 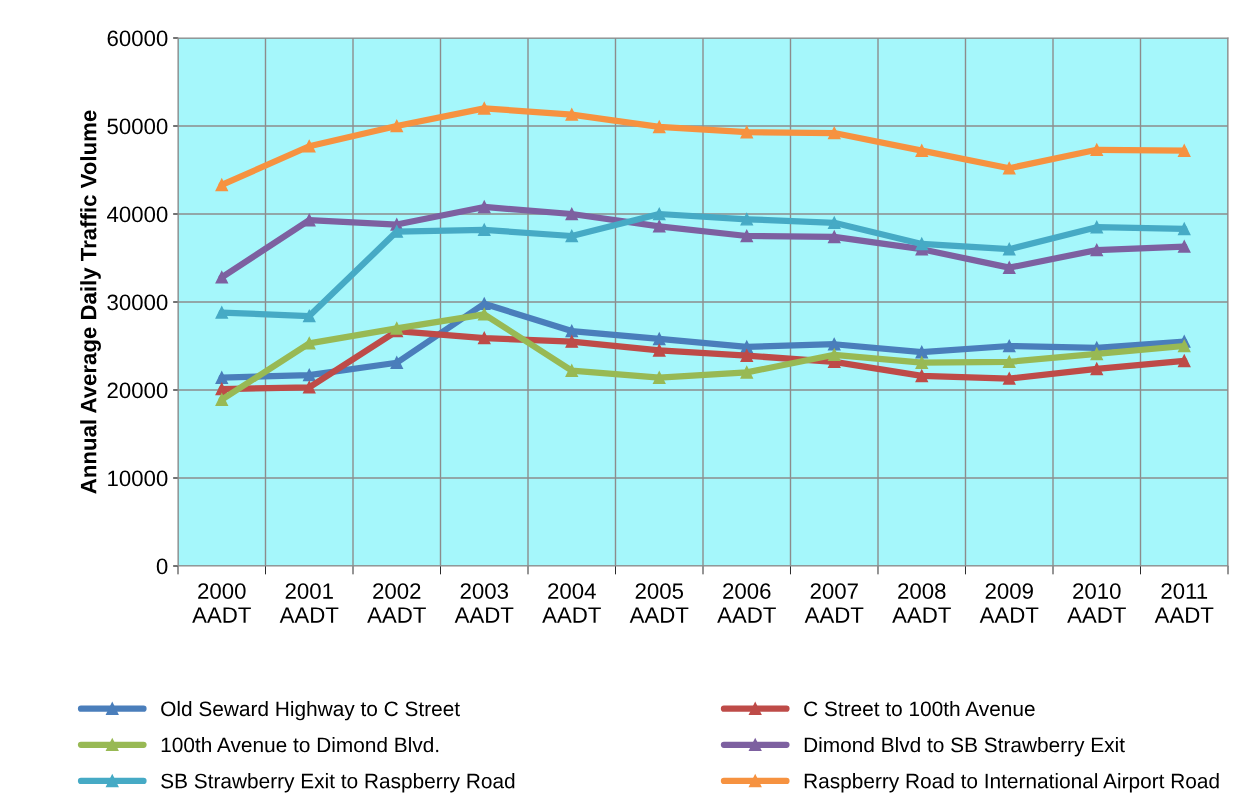 What do you see at coordinates (1009, 603) in the screenshot?
I see `x-tick-label: 2009 AADT` at bounding box center [1009, 603].